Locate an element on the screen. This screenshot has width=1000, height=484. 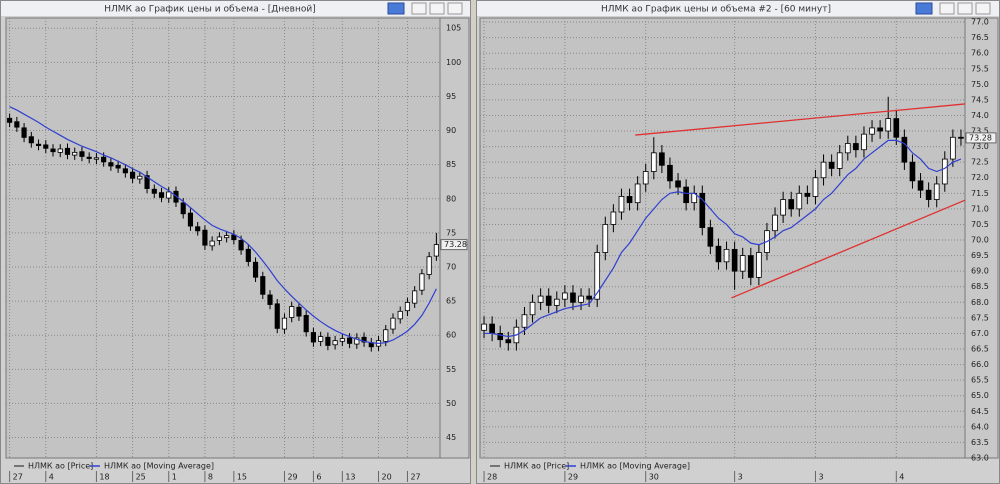
y-tick-label: 77.0 is located at coordinates (980, 22).